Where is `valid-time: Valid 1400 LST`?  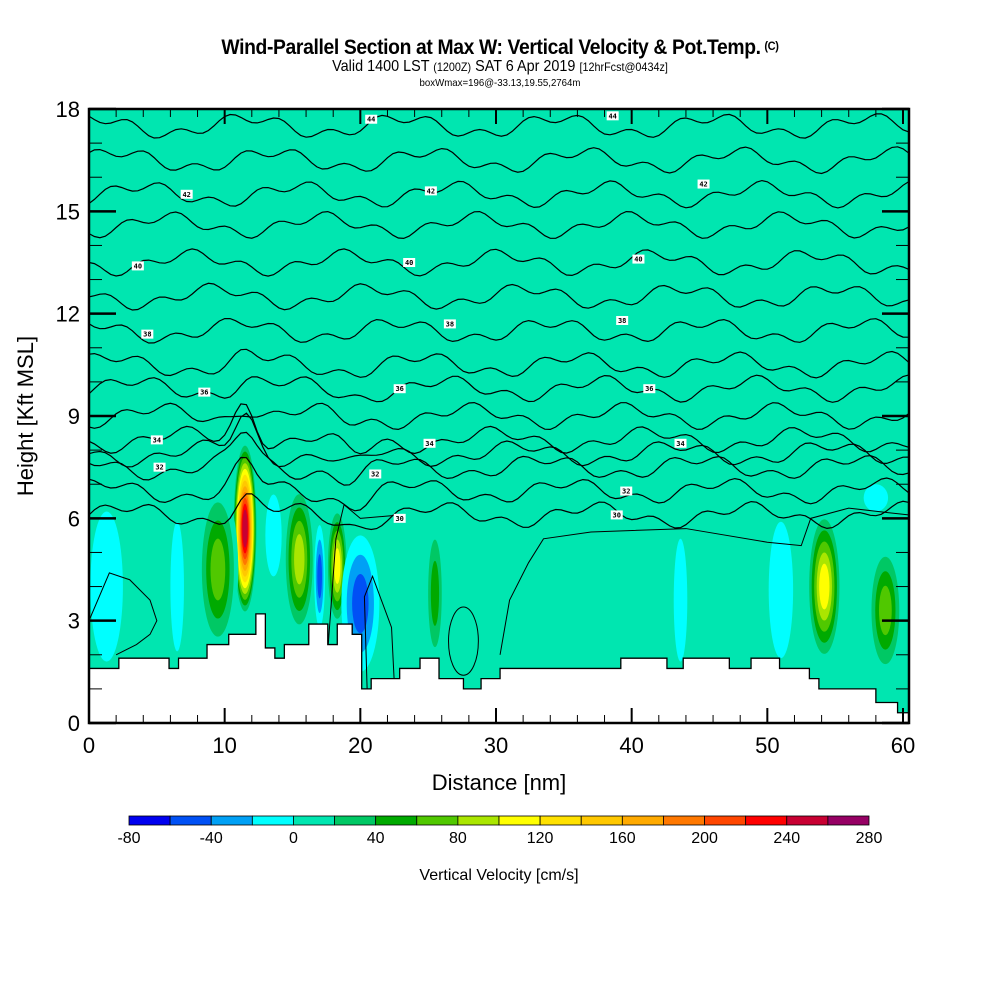 valid-time: Valid 1400 LST is located at coordinates (381, 66).